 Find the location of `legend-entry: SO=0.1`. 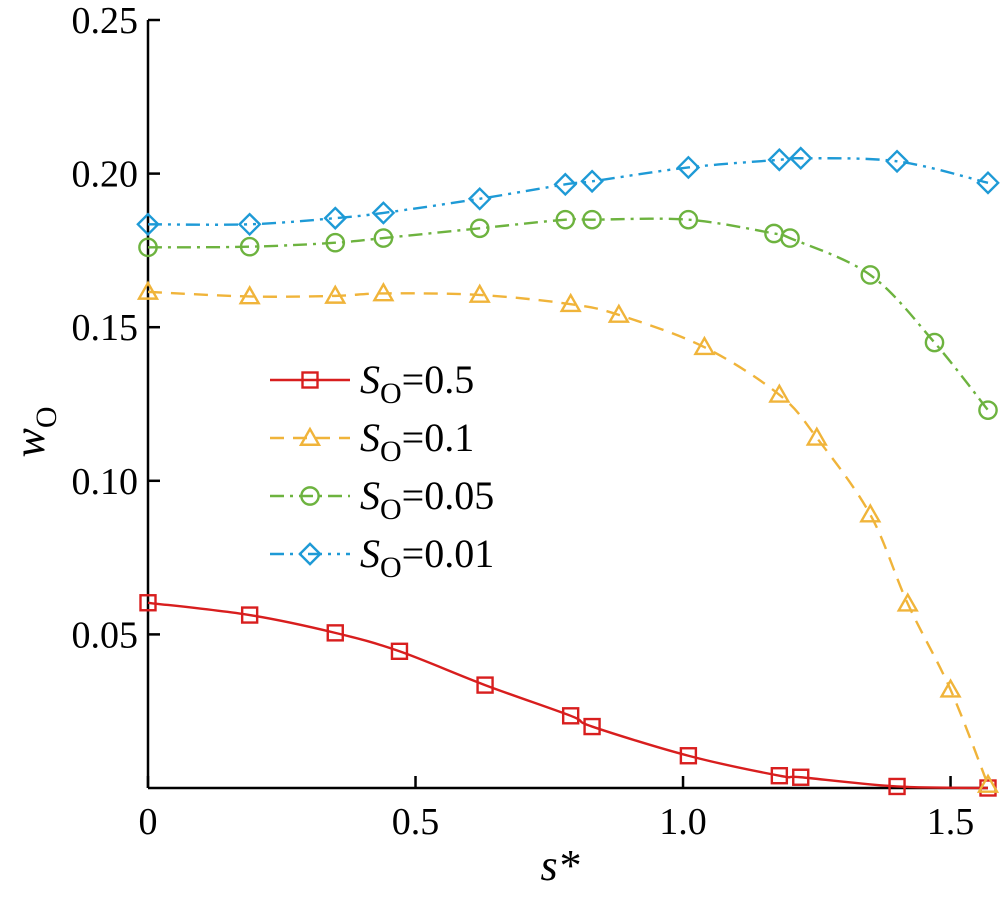

legend-entry: SO=0.1 is located at coordinates (372, 441).